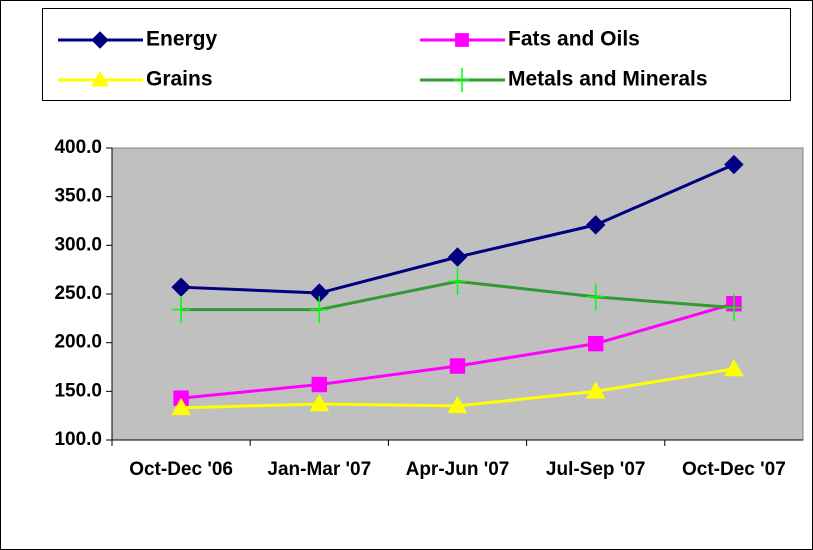 The width and height of the screenshot is (813, 550). I want to click on y-tick-label: 150.0, so click(78, 390).